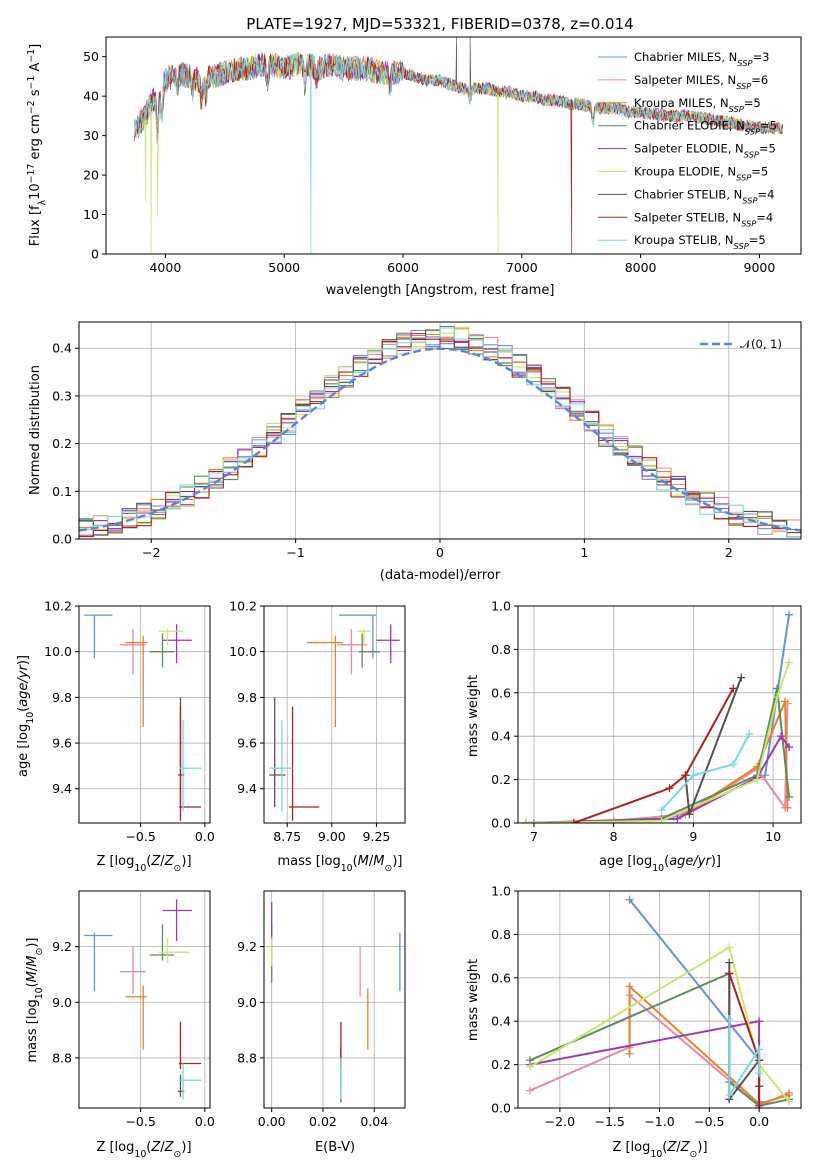 Image resolution: width=819 pixels, height=1170 pixels. What do you see at coordinates (91, 214) in the screenshot?
I see `y-tick-label: 10` at bounding box center [91, 214].